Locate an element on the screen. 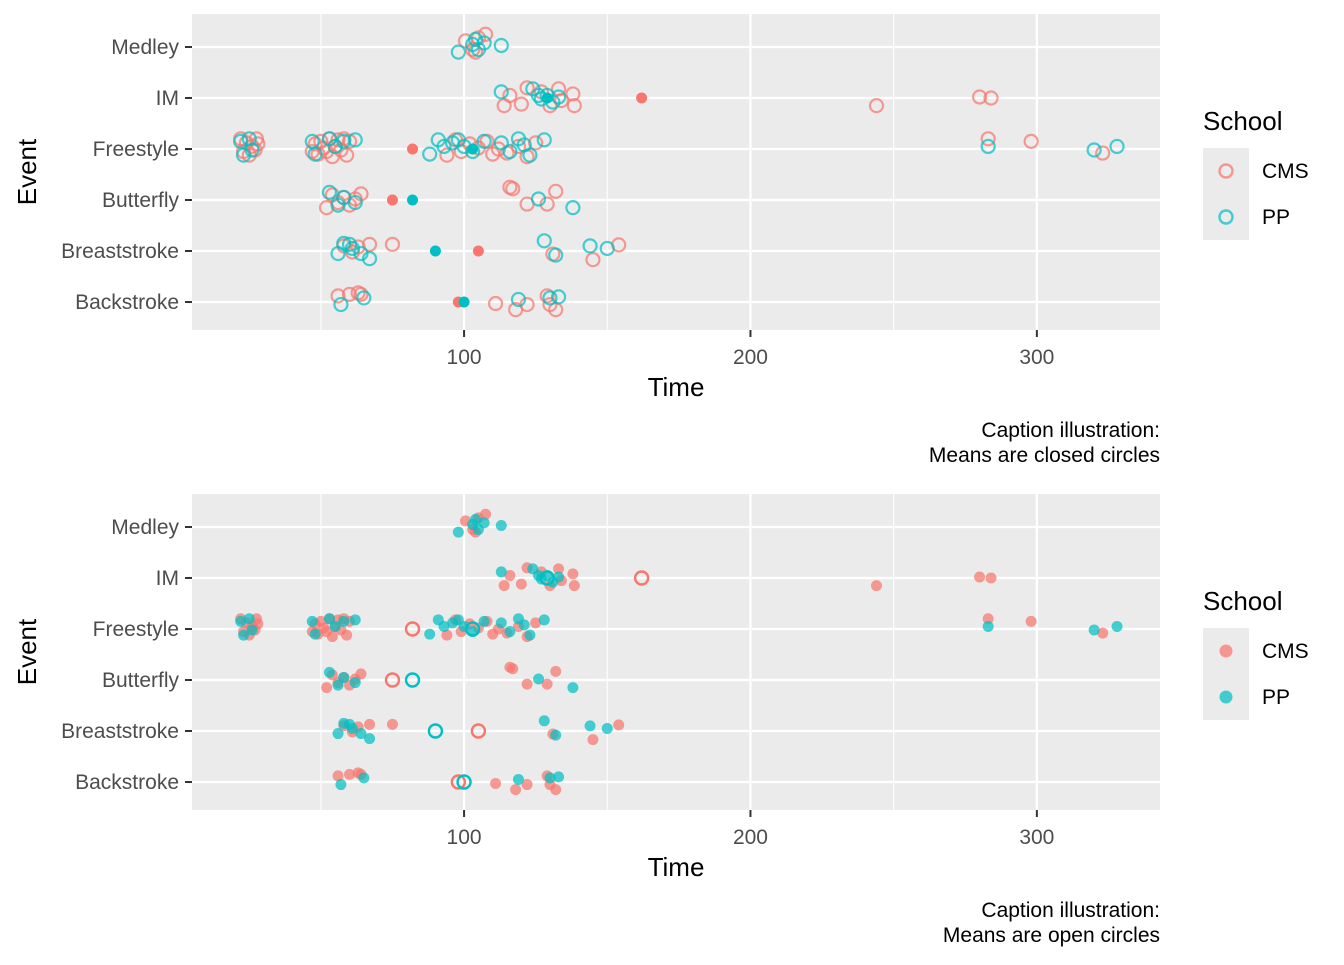  legend-key-background is located at coordinates (1226, 171).